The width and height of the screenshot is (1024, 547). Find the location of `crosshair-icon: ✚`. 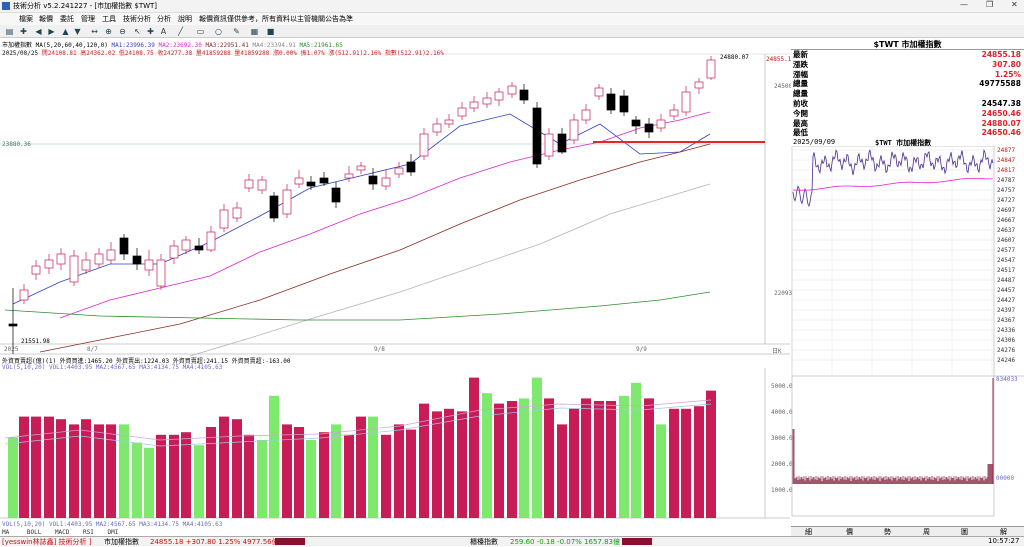

crosshair-icon: ✚ is located at coordinates (150, 31).